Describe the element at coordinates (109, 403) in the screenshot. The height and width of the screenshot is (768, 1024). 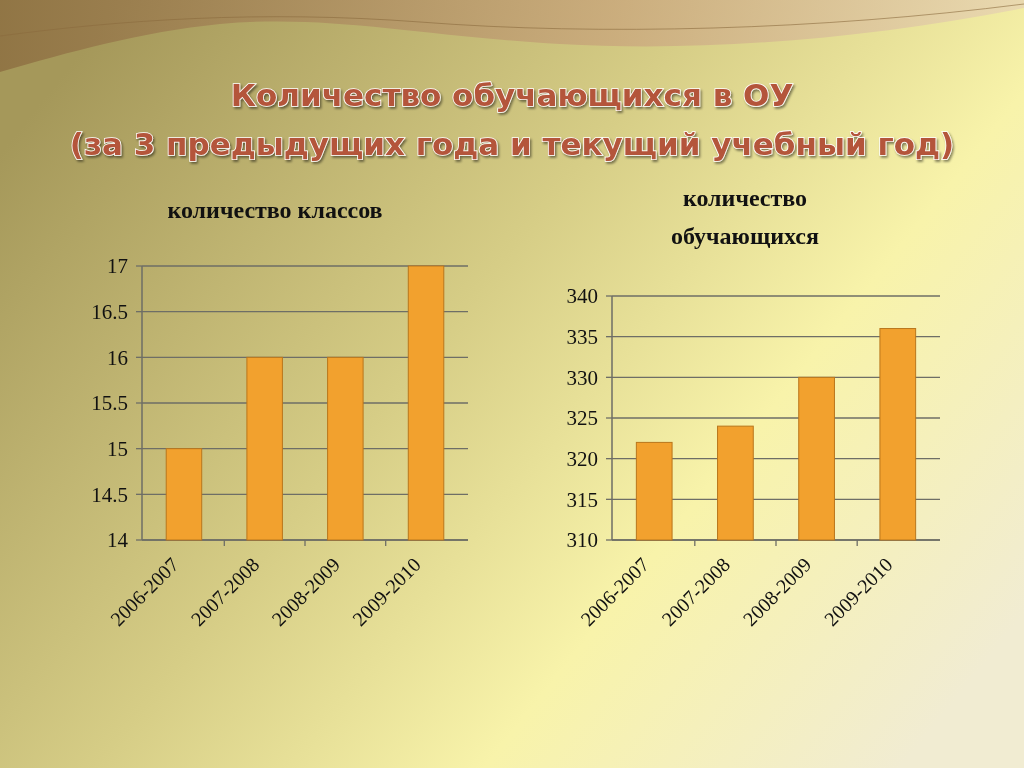
I see `y-tick-label: 15.5` at that location.